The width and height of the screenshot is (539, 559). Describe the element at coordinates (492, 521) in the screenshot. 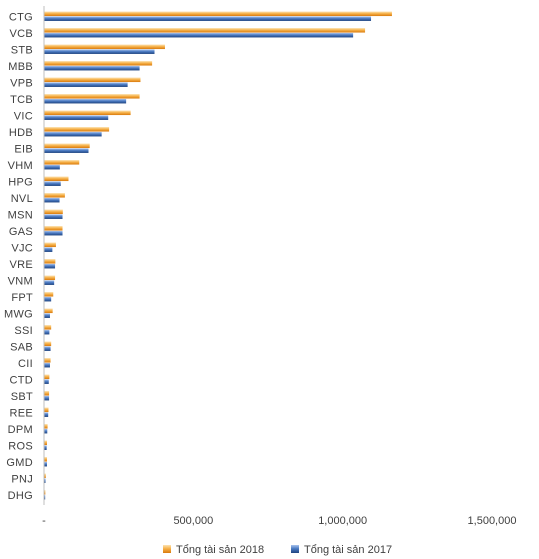

I see `x-tick-label: 1,500,000` at that location.